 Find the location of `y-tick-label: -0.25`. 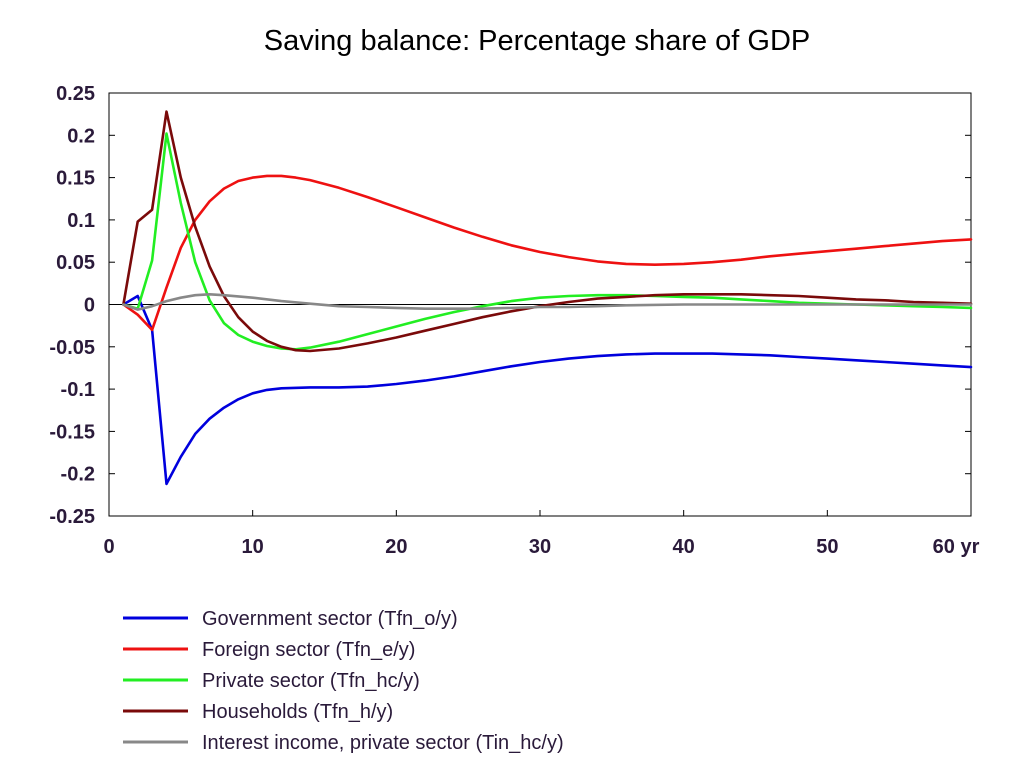

y-tick-label: -0.25 is located at coordinates (72, 517).